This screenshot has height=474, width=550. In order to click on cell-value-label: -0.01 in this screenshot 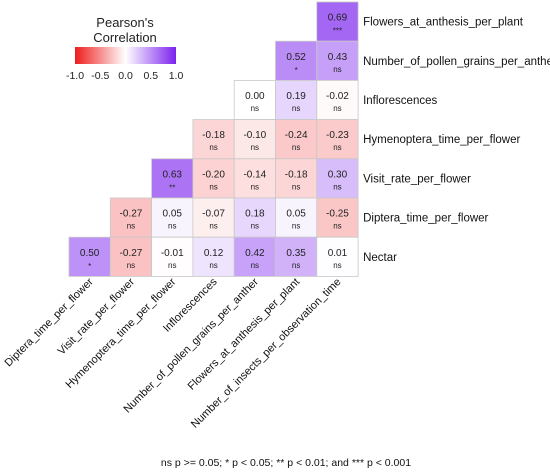, I will do `click(172, 253)`.